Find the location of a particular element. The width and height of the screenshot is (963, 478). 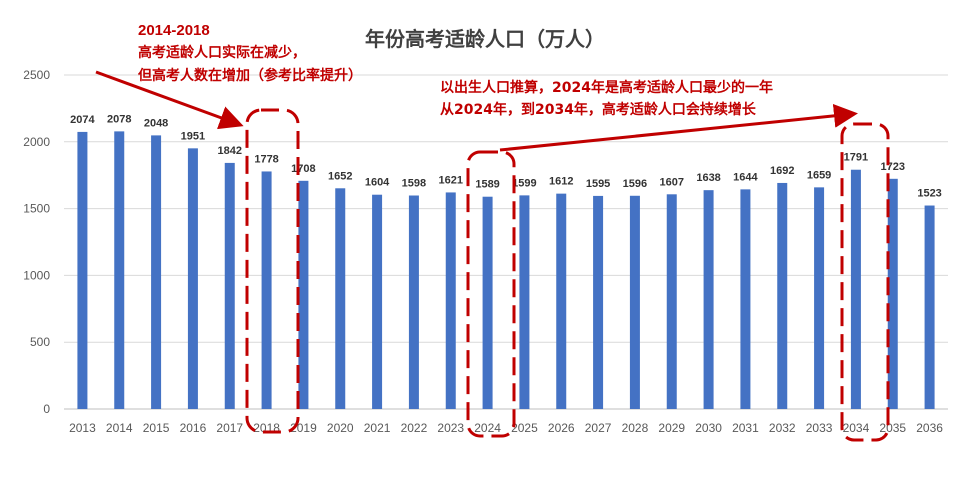

x-tick-label: 2015 is located at coordinates (156, 428).